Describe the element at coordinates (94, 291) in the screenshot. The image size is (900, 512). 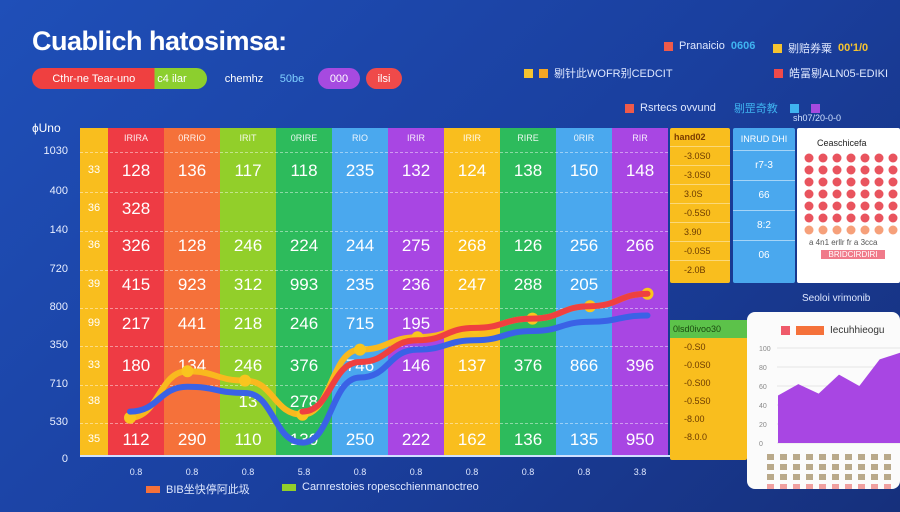
I see `side-column` at that location.